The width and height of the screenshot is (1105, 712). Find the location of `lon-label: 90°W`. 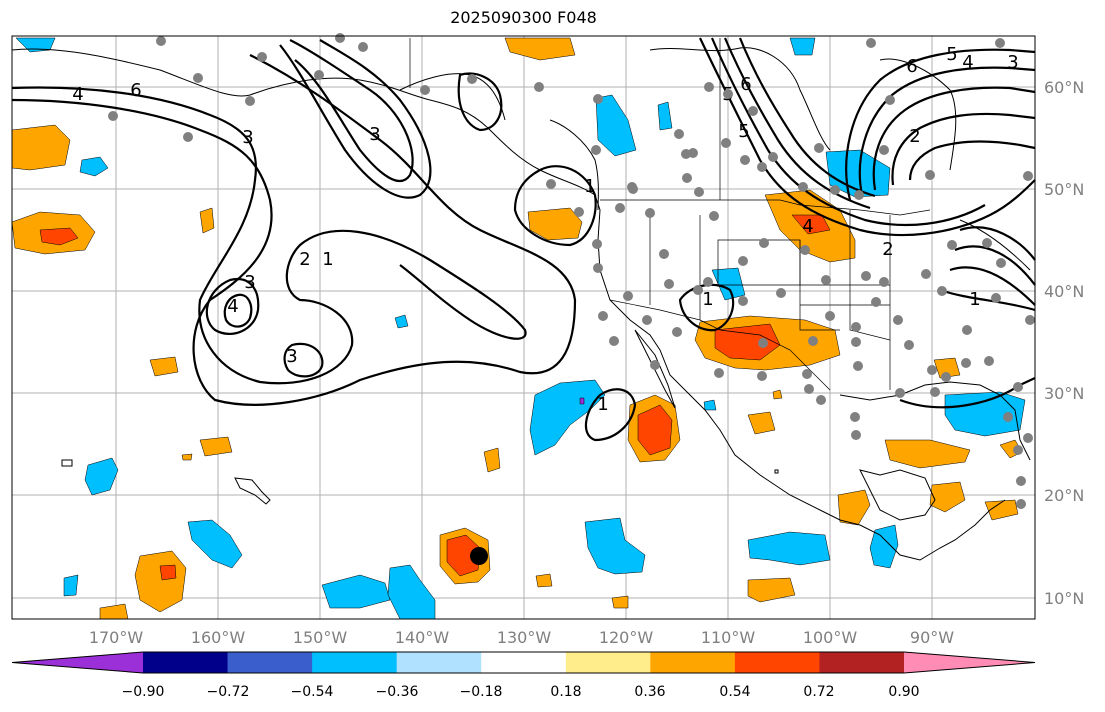

lon-label: 90°W is located at coordinates (932, 637).